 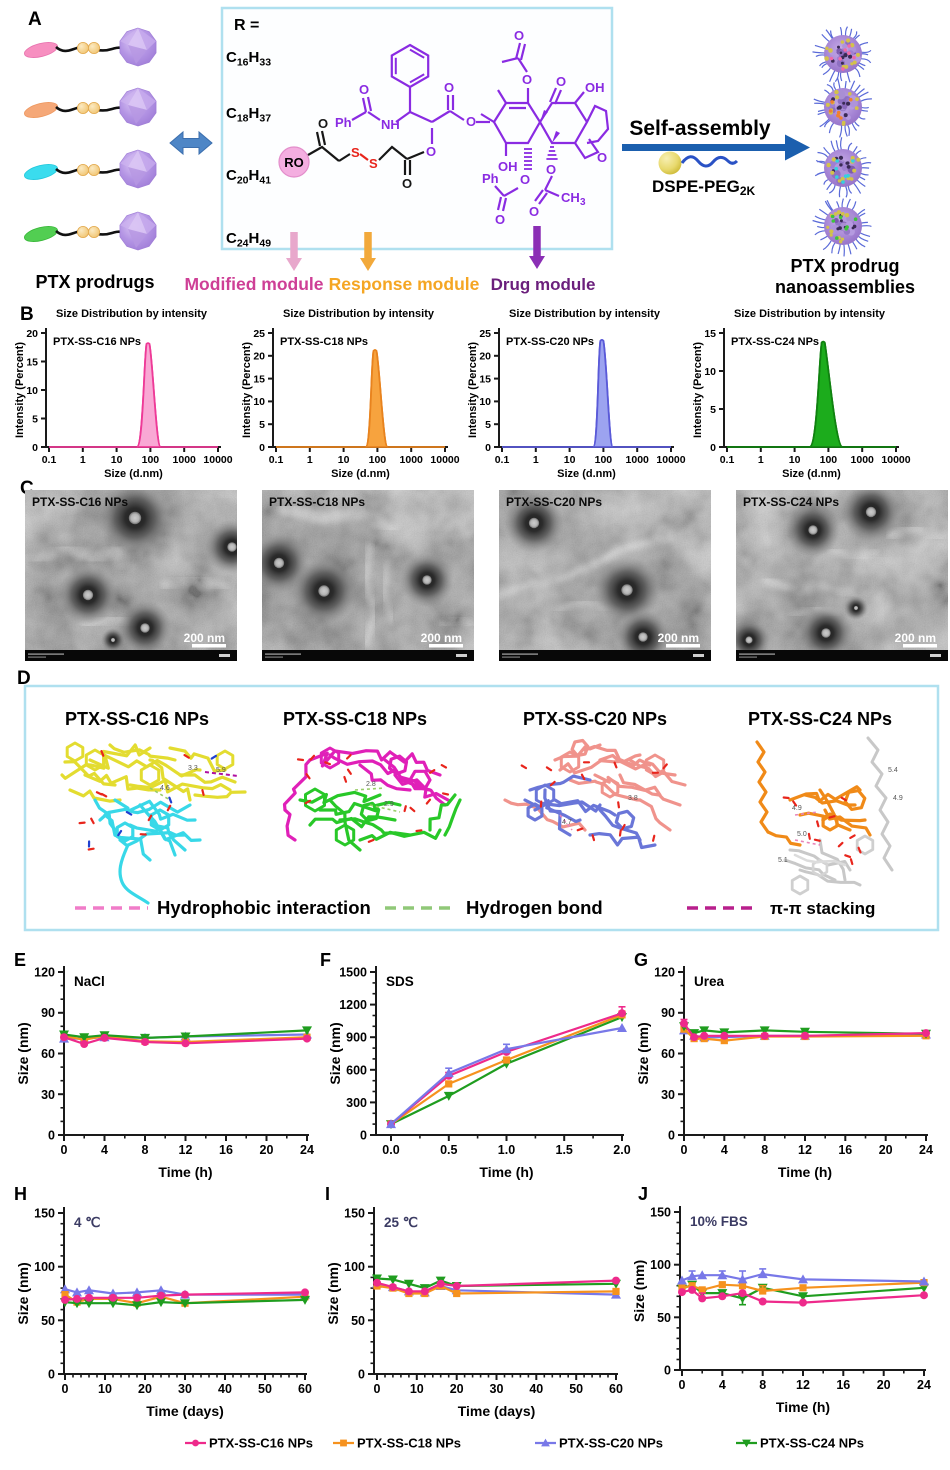 I want to click on svg-text: 40, so click(x=536, y=1389).